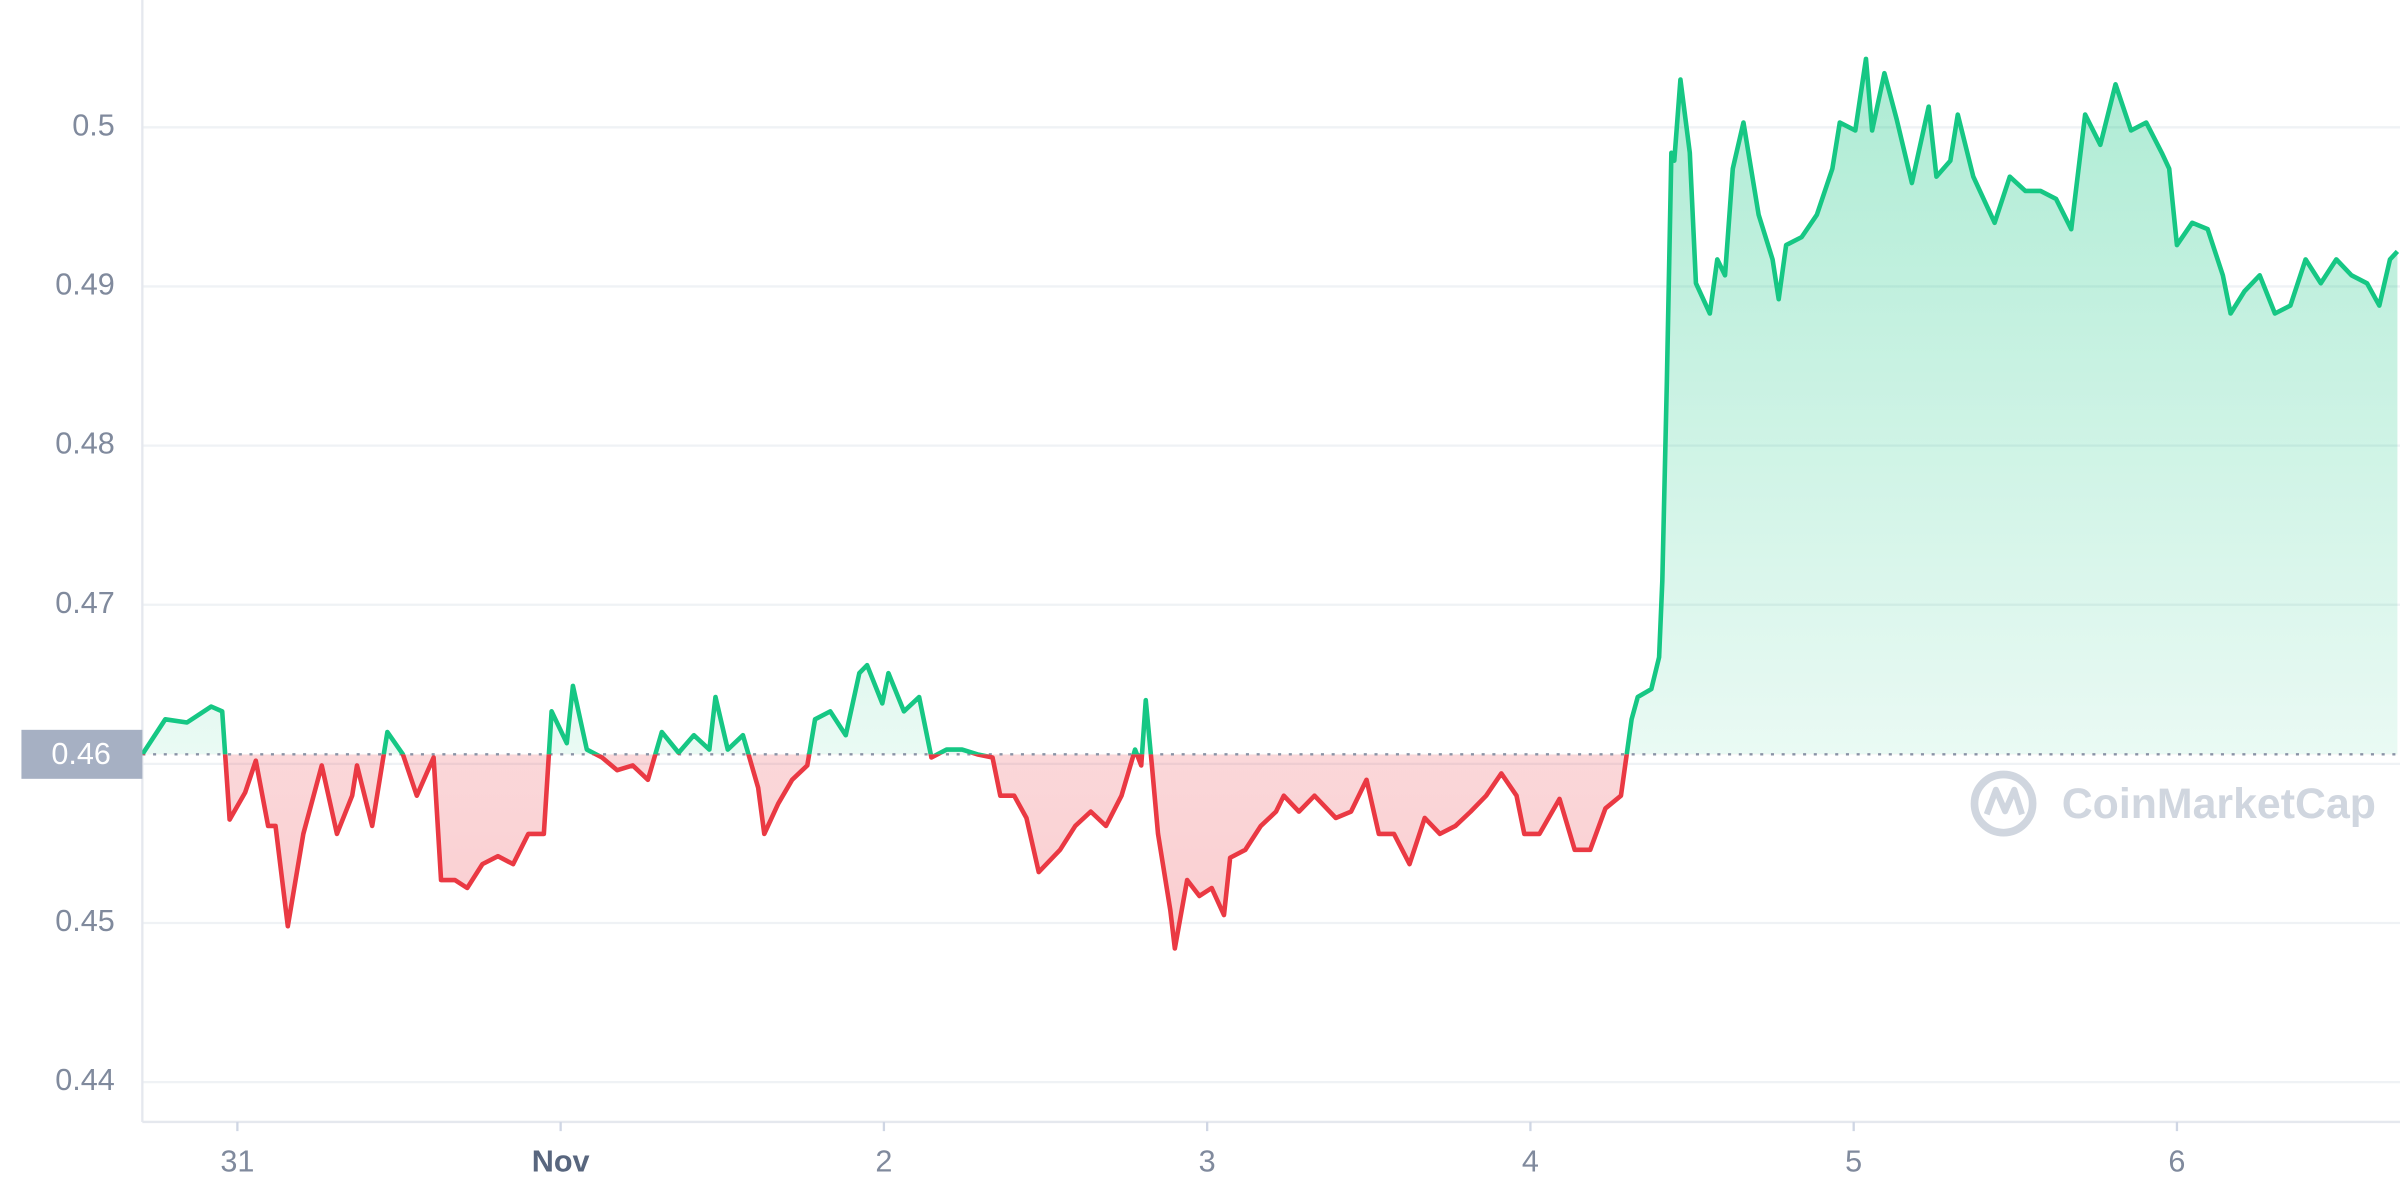 The width and height of the screenshot is (2400, 1200). I want to click on x-tick-label: 3, so click(1207, 1161).